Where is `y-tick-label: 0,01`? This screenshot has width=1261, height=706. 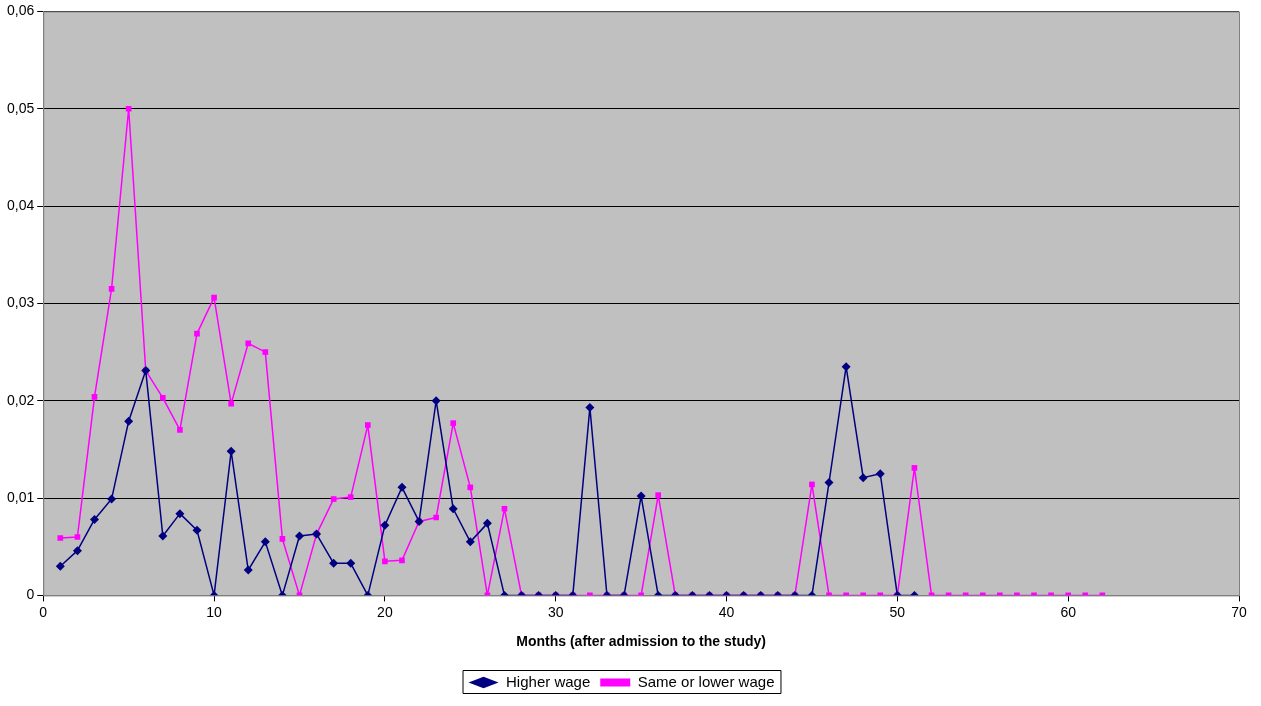 y-tick-label: 0,01 is located at coordinates (21, 496).